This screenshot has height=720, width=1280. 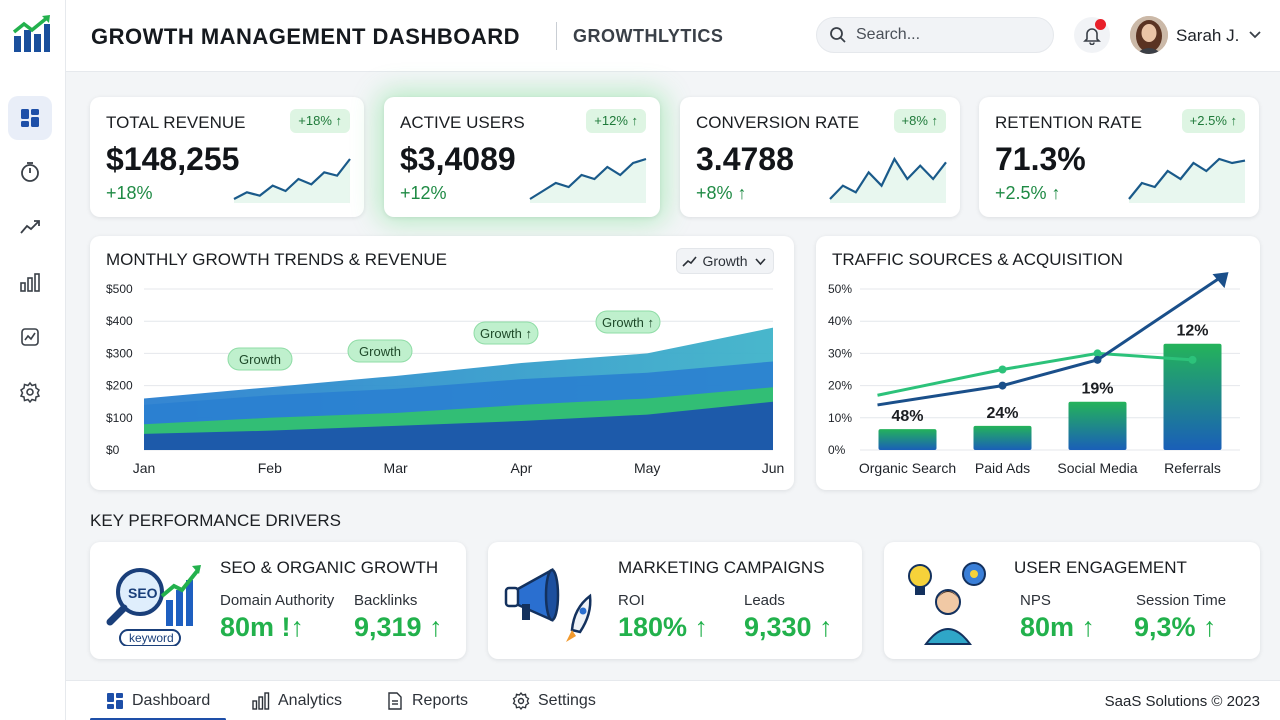 I want to click on y-tick-label: $400, so click(x=119, y=321).